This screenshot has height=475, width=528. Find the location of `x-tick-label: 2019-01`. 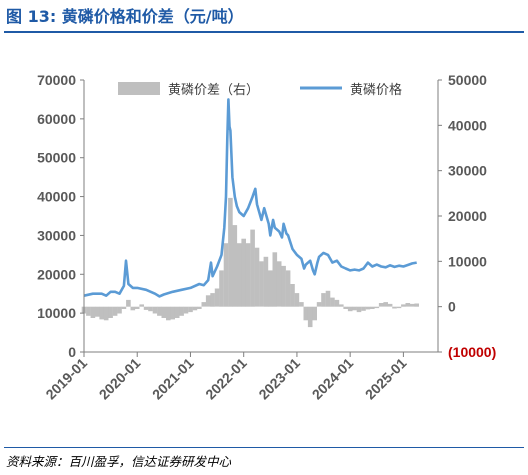

x-tick-label: 2019-01 is located at coordinates (66, 379).